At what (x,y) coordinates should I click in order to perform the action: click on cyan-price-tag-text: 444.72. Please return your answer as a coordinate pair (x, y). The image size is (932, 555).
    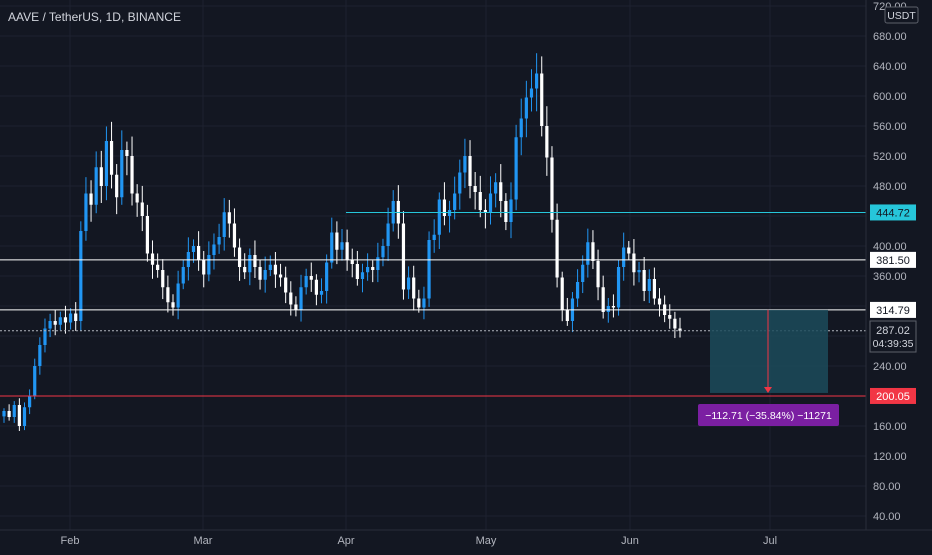
    Looking at the image, I should click on (893, 213).